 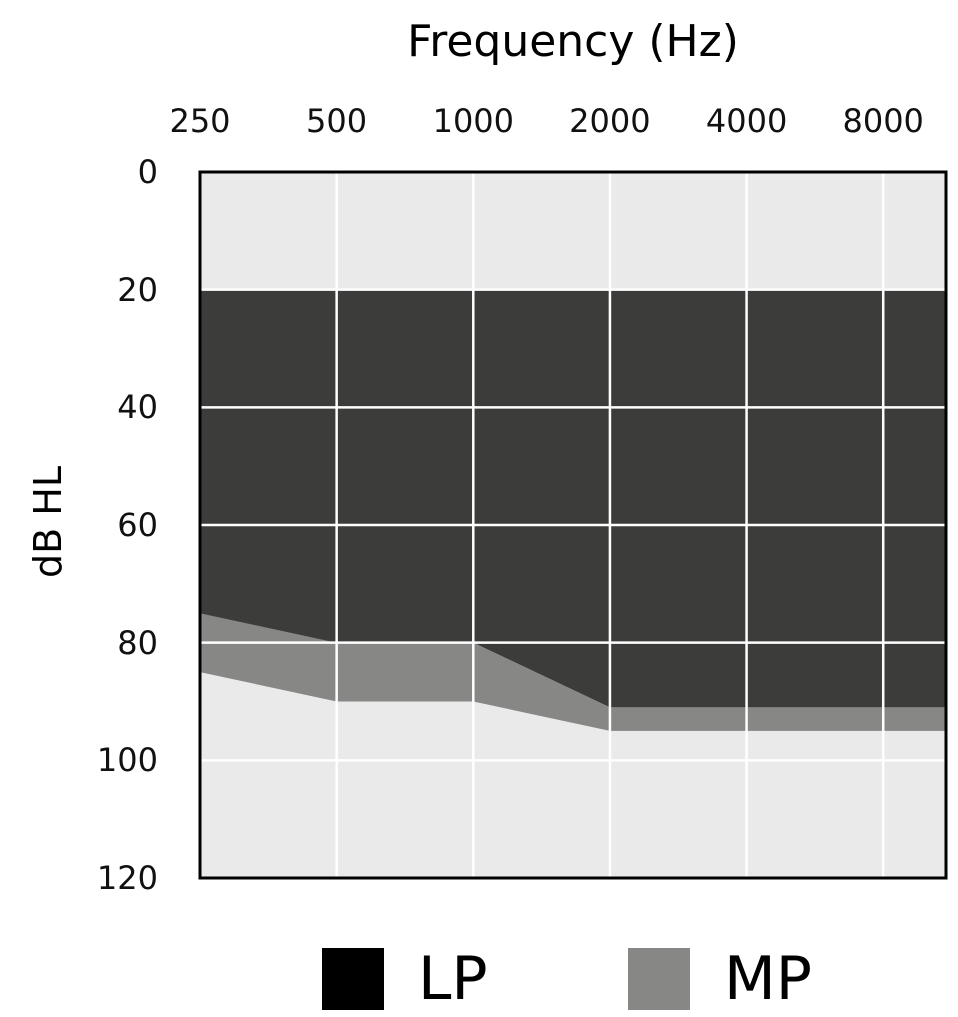 What do you see at coordinates (573, 41) in the screenshot?
I see `chart-title: Frequency (Hz)` at bounding box center [573, 41].